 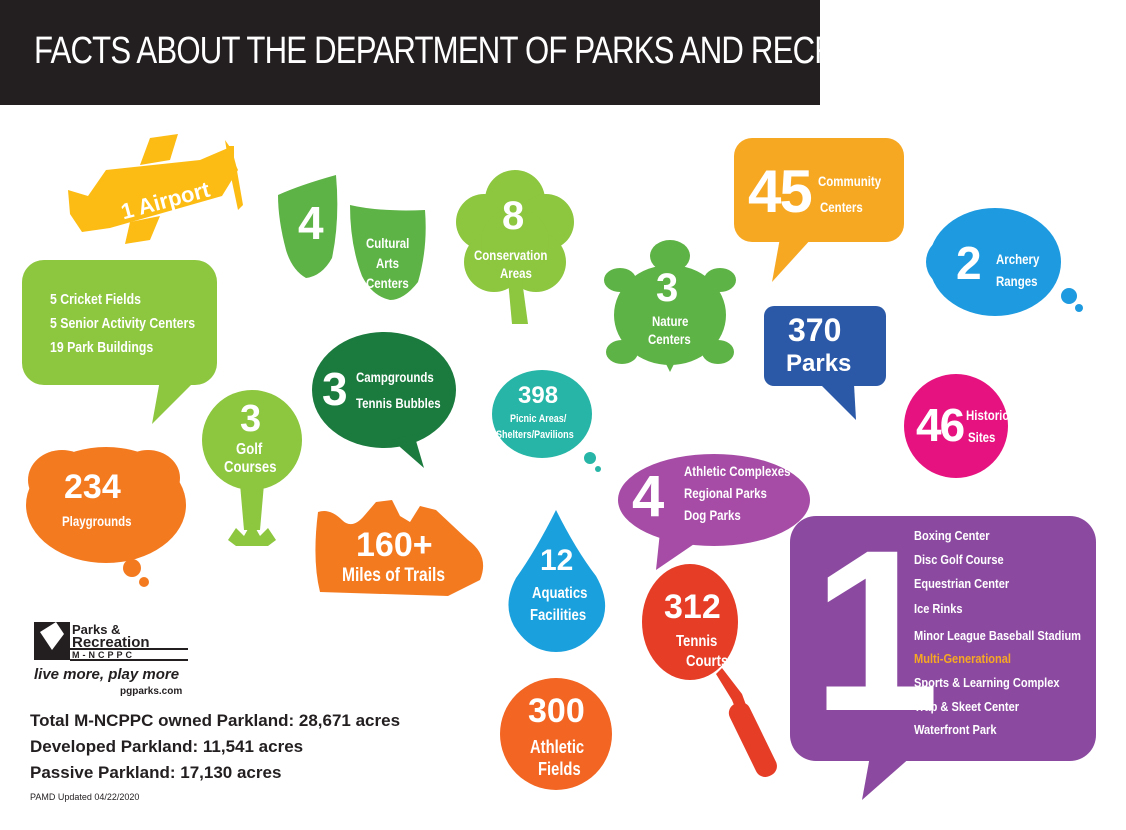 What do you see at coordinates (107, 674) in the screenshot?
I see `logo-tagline: live more, play more` at bounding box center [107, 674].